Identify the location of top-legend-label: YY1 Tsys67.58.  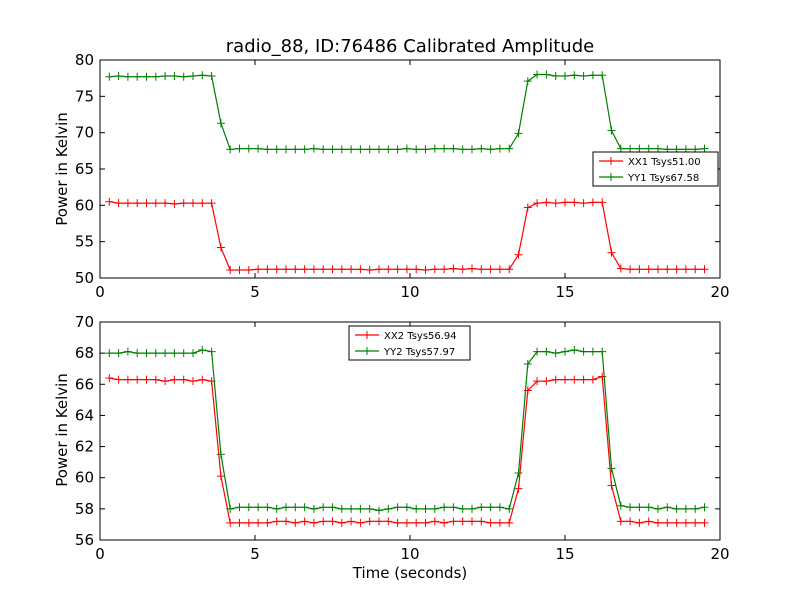
(663, 178).